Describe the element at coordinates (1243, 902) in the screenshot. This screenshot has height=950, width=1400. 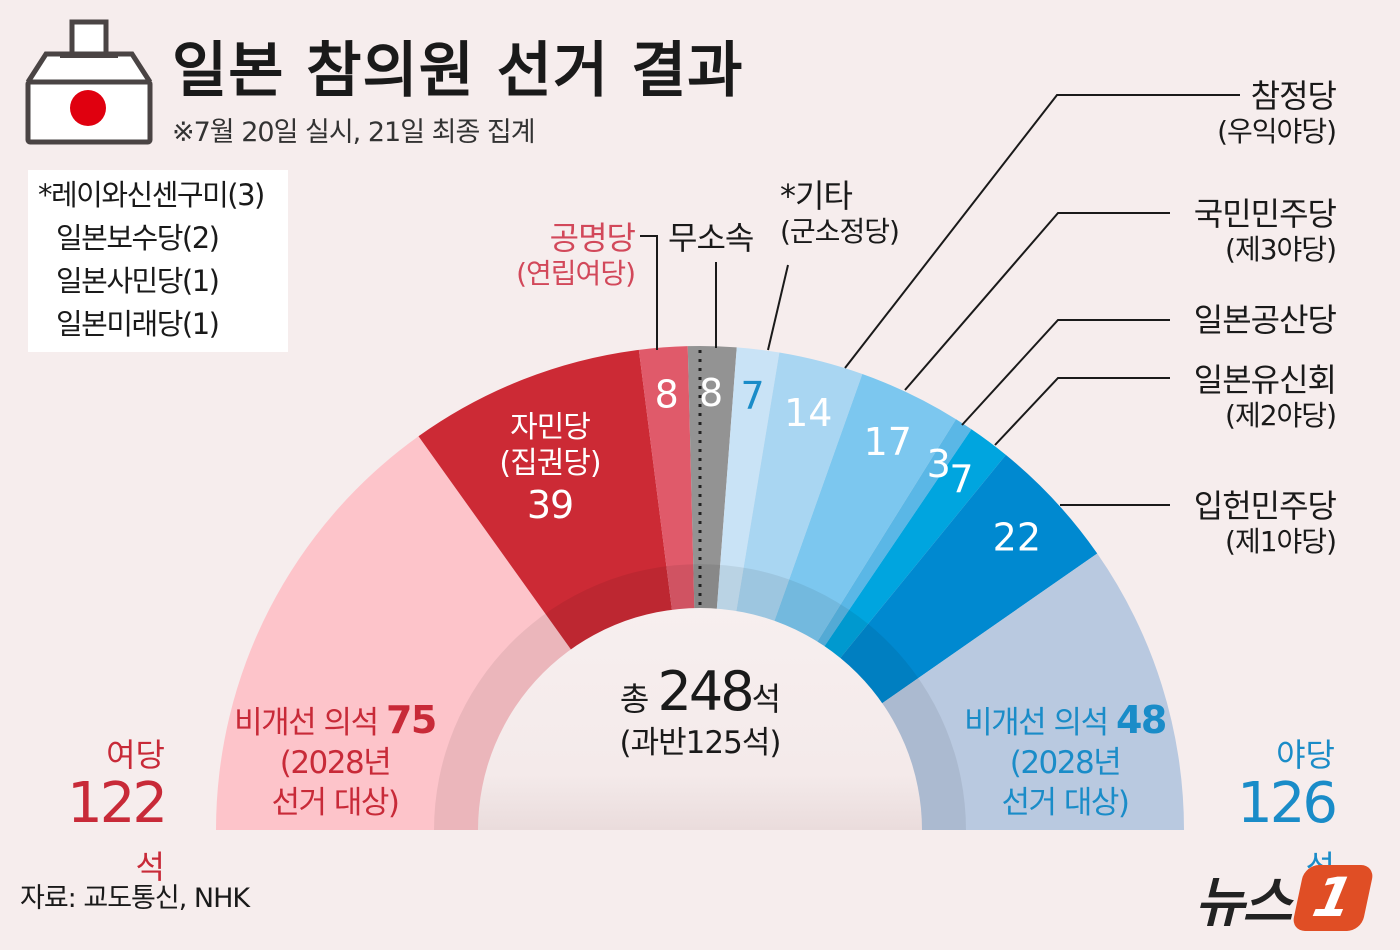
I see `logo-text: 뉴스` at that location.